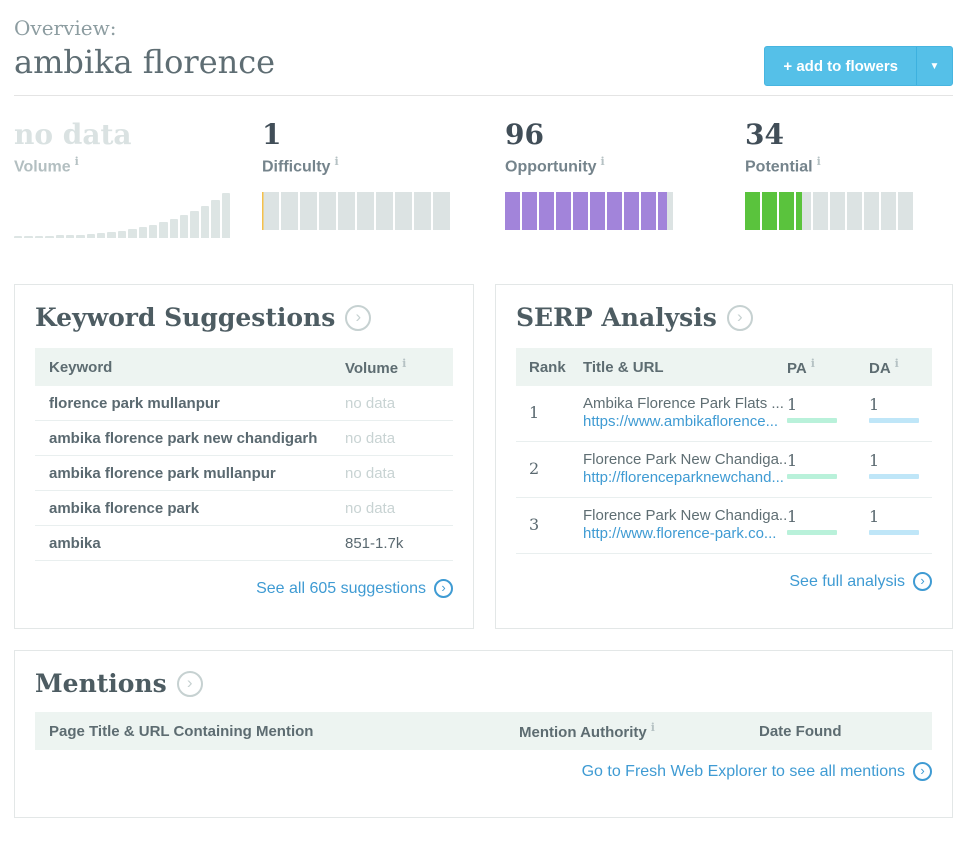 This screenshot has height=860, width=979. I want to click on da-bar, so click(894, 477).